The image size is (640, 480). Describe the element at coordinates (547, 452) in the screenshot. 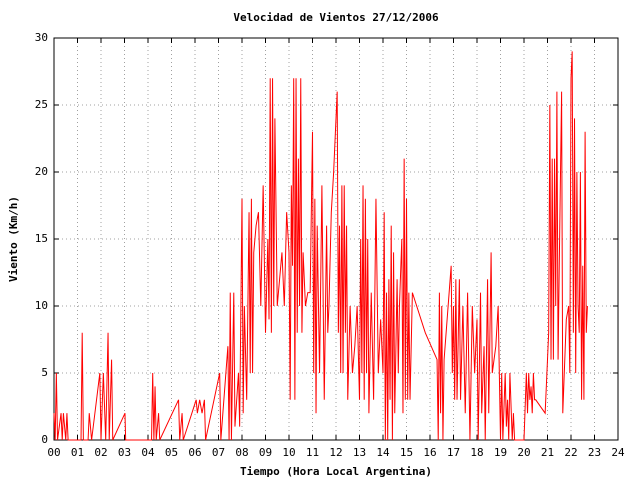

I see `x-tick-label: 21` at that location.